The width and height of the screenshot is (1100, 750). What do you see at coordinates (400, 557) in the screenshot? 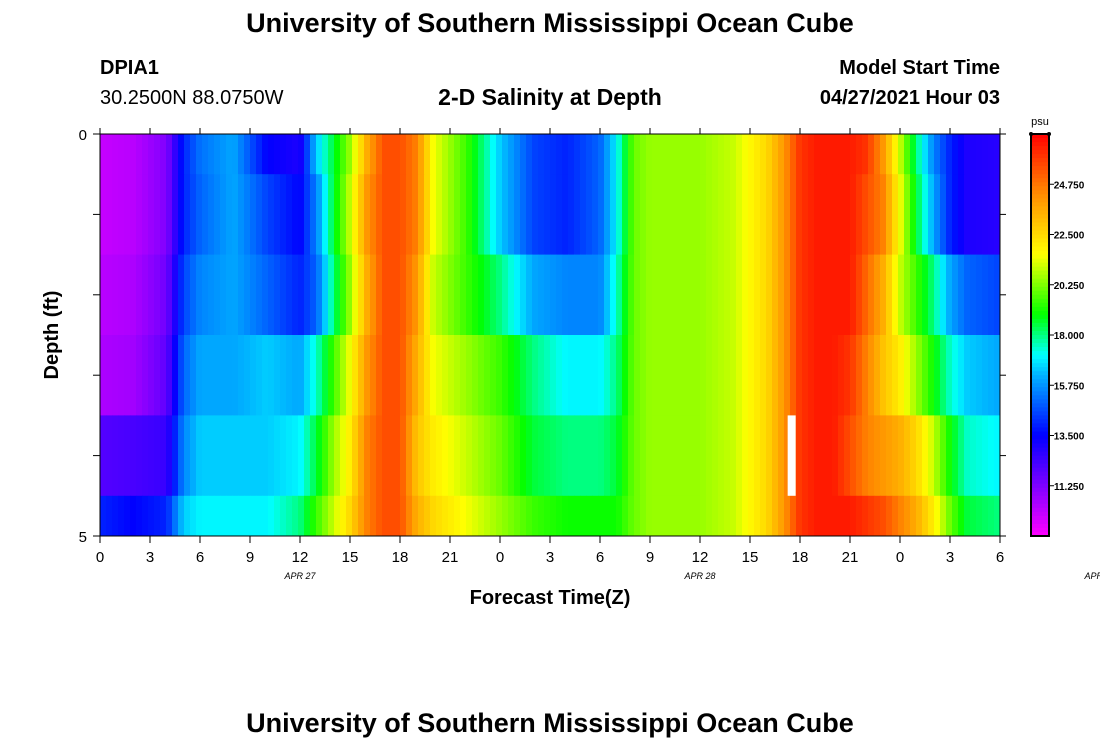
I see `x-tick-label: 18` at bounding box center [400, 557].